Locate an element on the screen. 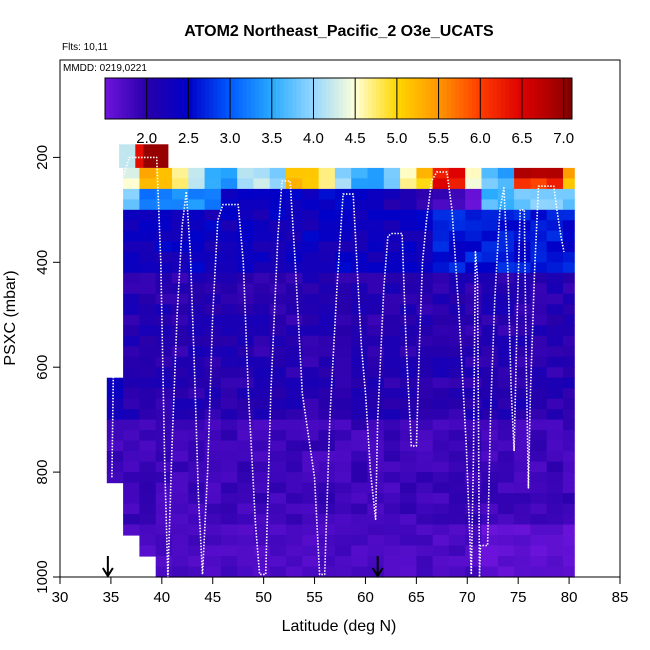 Image resolution: width=650 pixels, height=650 pixels. colorbar-tick-label: 5.0 is located at coordinates (396, 138).